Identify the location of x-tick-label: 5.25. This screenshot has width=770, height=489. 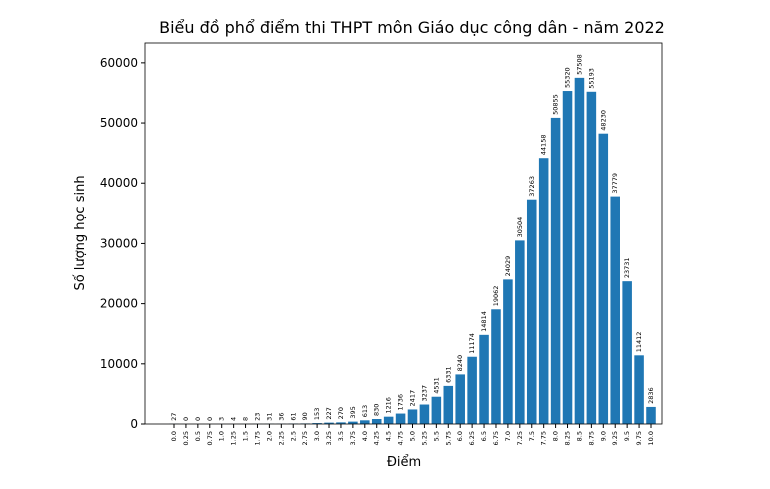
(424, 438).